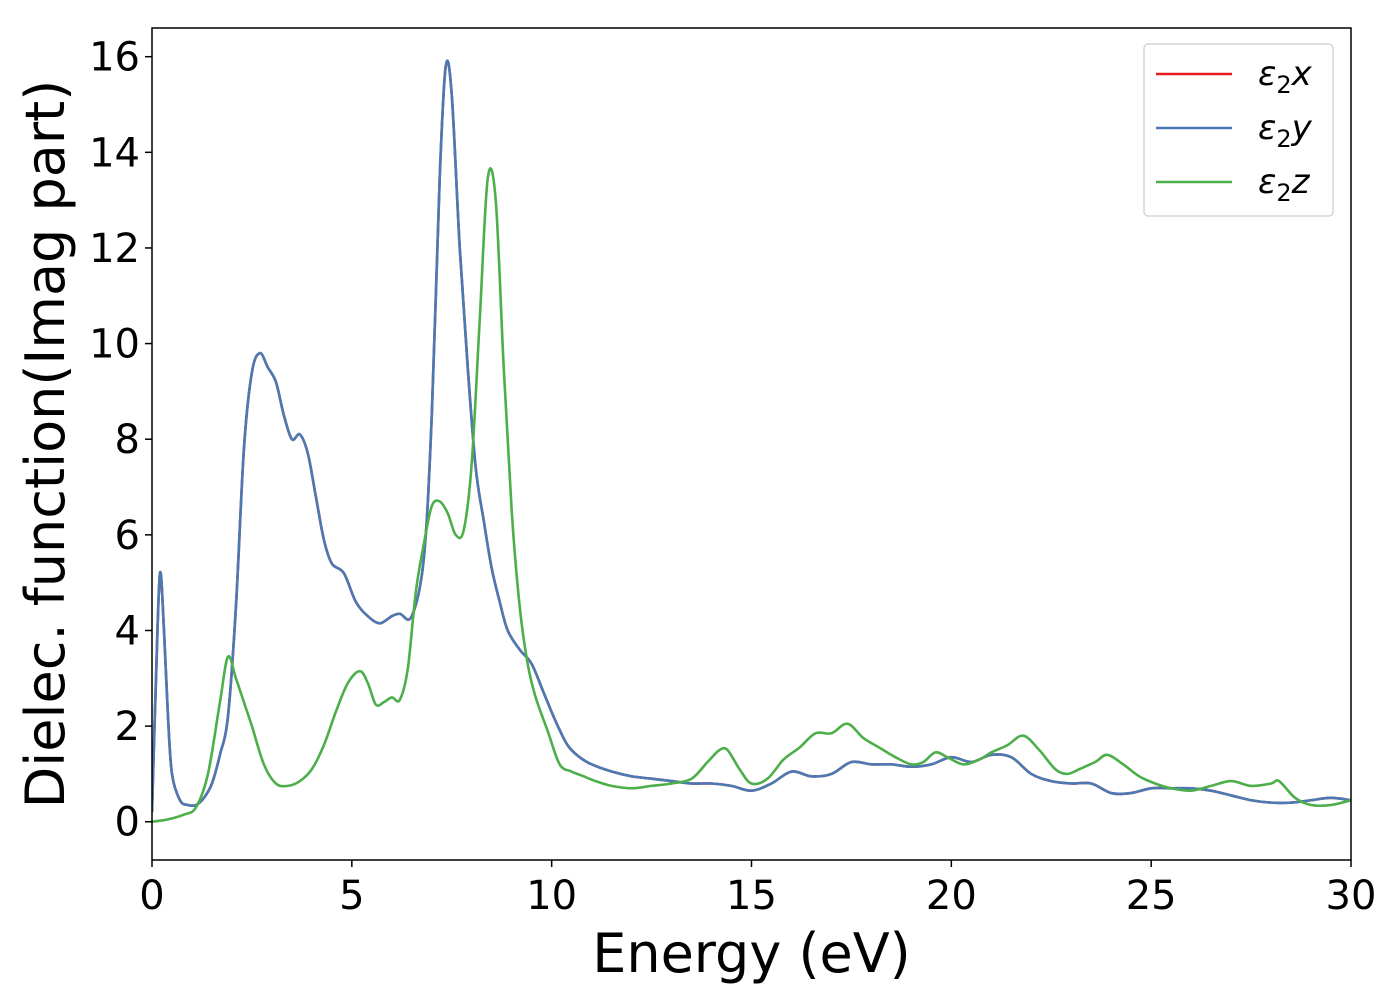  I want to click on legend: ε2x ε2y ε2z, so click(1238, 130).